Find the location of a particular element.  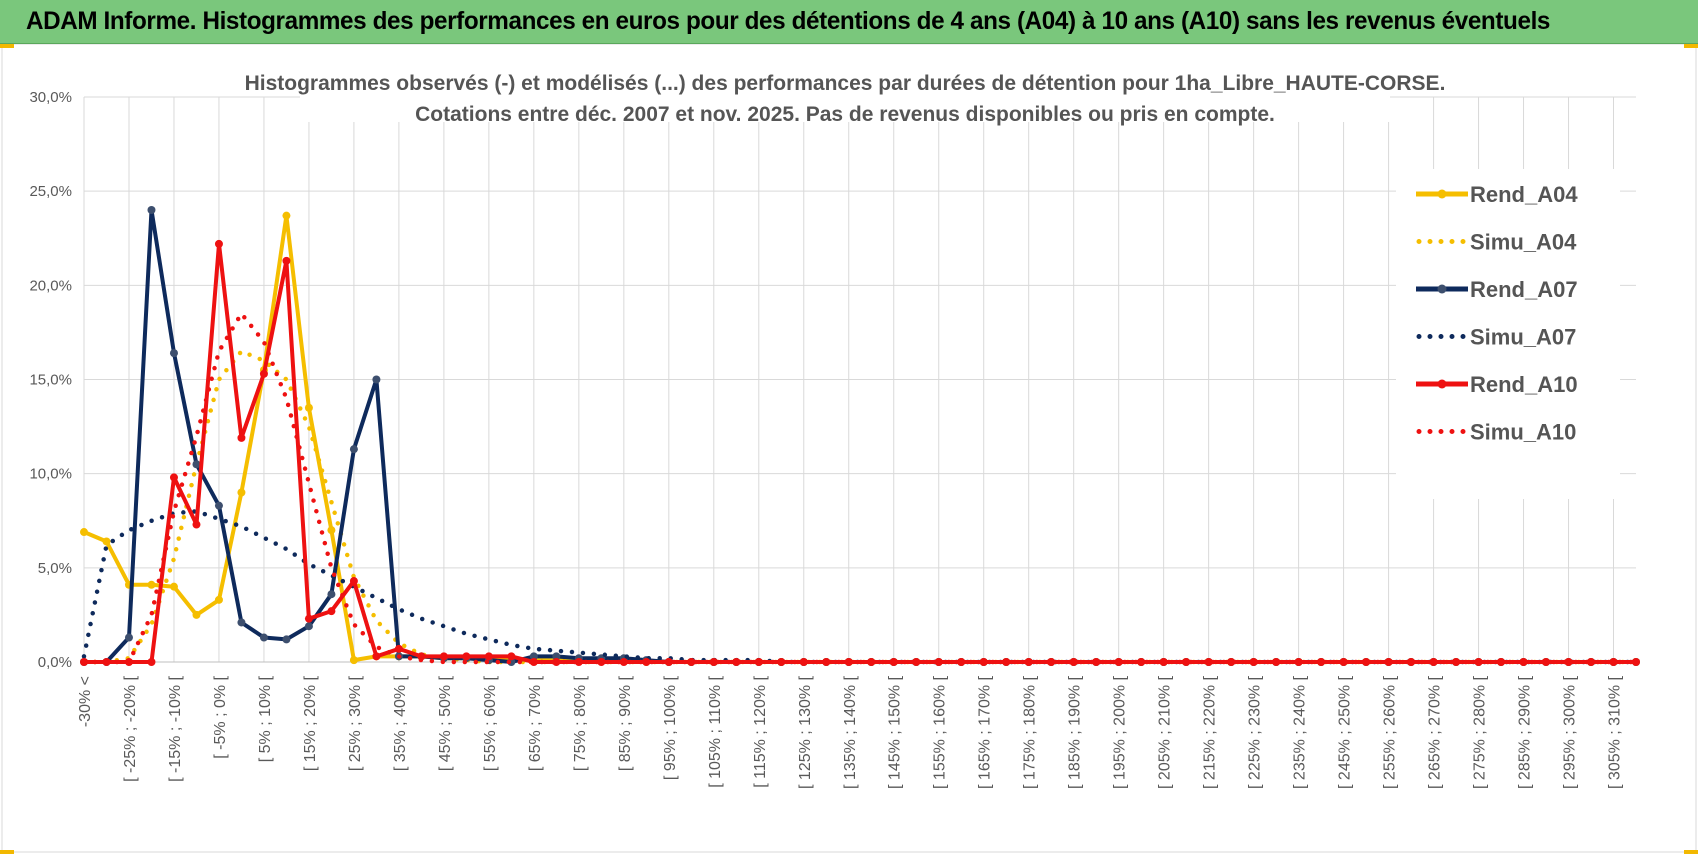

x-tick-label: [ 175% ; 180% [ is located at coordinates (1030, 732).